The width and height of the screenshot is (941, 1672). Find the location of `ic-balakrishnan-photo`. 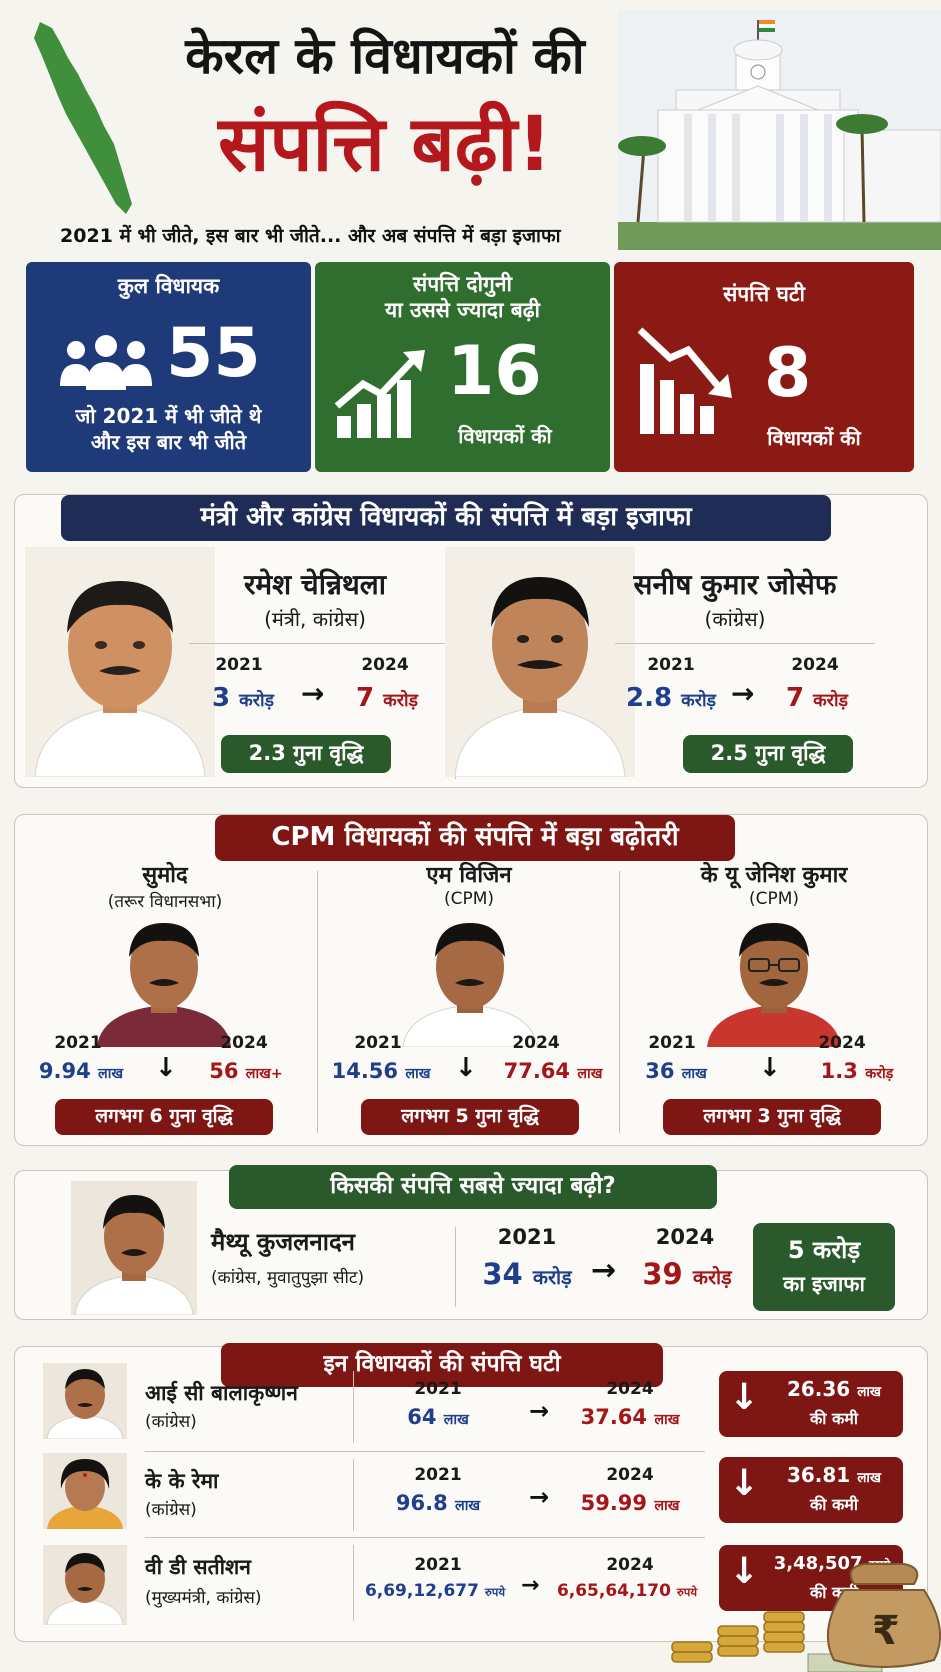

ic-balakrishnan-photo is located at coordinates (85, 1401).